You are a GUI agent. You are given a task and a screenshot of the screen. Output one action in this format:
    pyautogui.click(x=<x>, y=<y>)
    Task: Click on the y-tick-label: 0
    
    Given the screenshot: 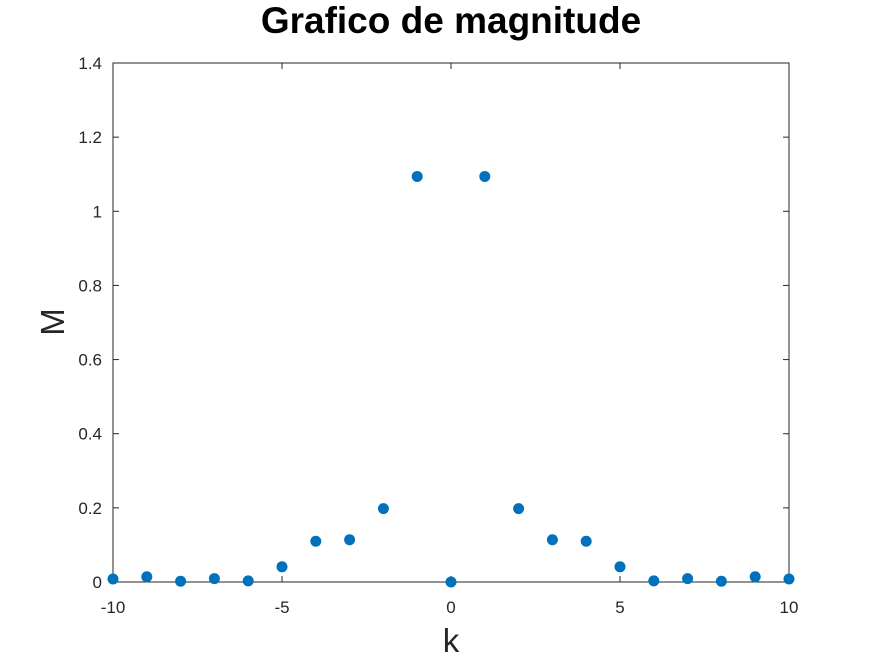 What is the action you would take?
    pyautogui.click(x=97, y=582)
    